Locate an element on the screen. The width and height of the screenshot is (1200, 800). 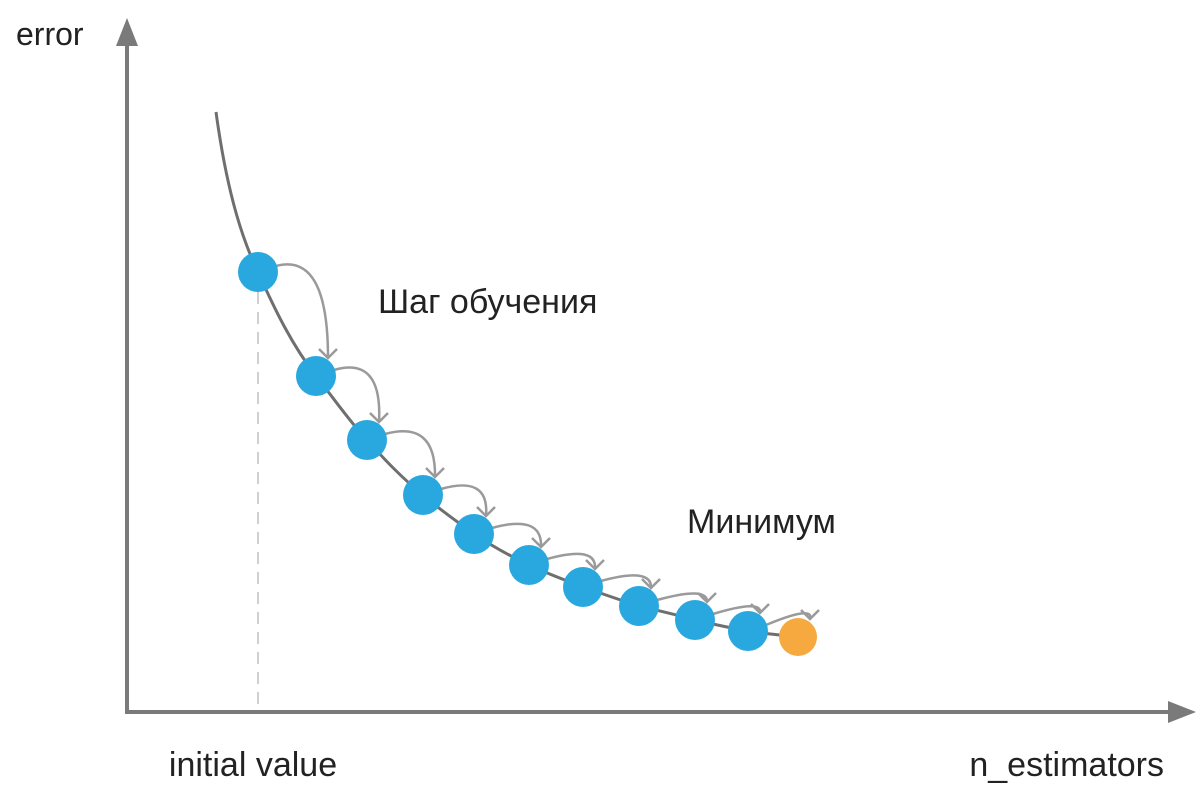
arrow-up-icon is located at coordinates (127, 32).